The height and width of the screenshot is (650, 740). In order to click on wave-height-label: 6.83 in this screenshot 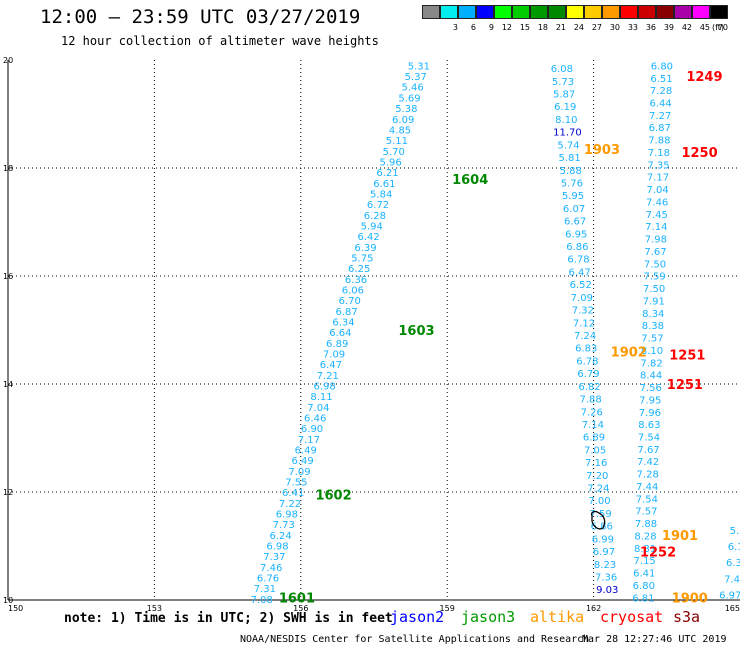, I will do `click(586, 349)`.